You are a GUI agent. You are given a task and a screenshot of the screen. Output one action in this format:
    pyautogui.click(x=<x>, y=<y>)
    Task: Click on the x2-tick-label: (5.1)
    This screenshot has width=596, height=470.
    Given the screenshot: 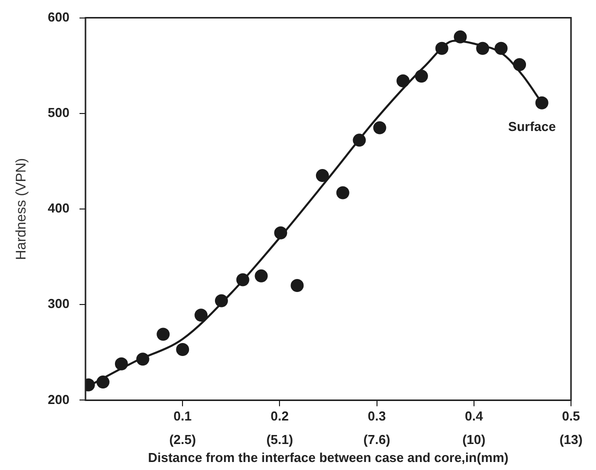 What is the action you would take?
    pyautogui.click(x=280, y=440)
    